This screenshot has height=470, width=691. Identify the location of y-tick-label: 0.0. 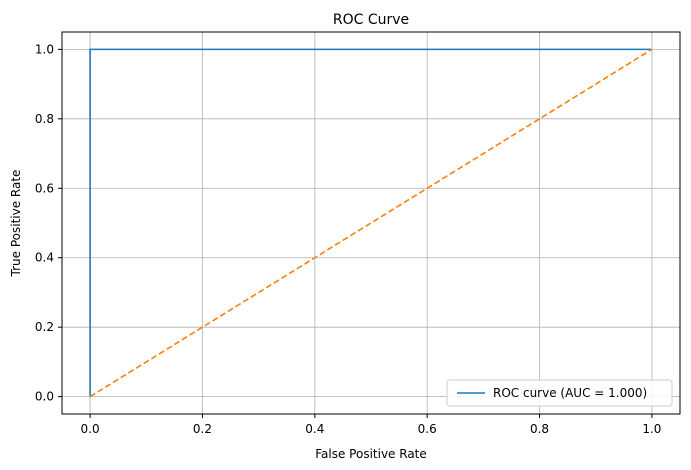
(44, 397).